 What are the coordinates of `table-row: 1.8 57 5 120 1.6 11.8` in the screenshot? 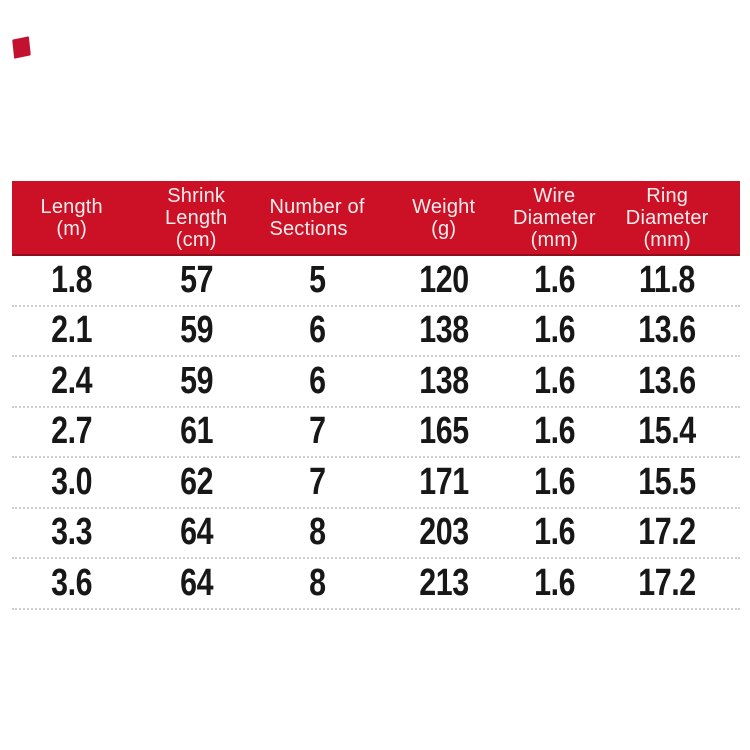 It's located at (376, 281).